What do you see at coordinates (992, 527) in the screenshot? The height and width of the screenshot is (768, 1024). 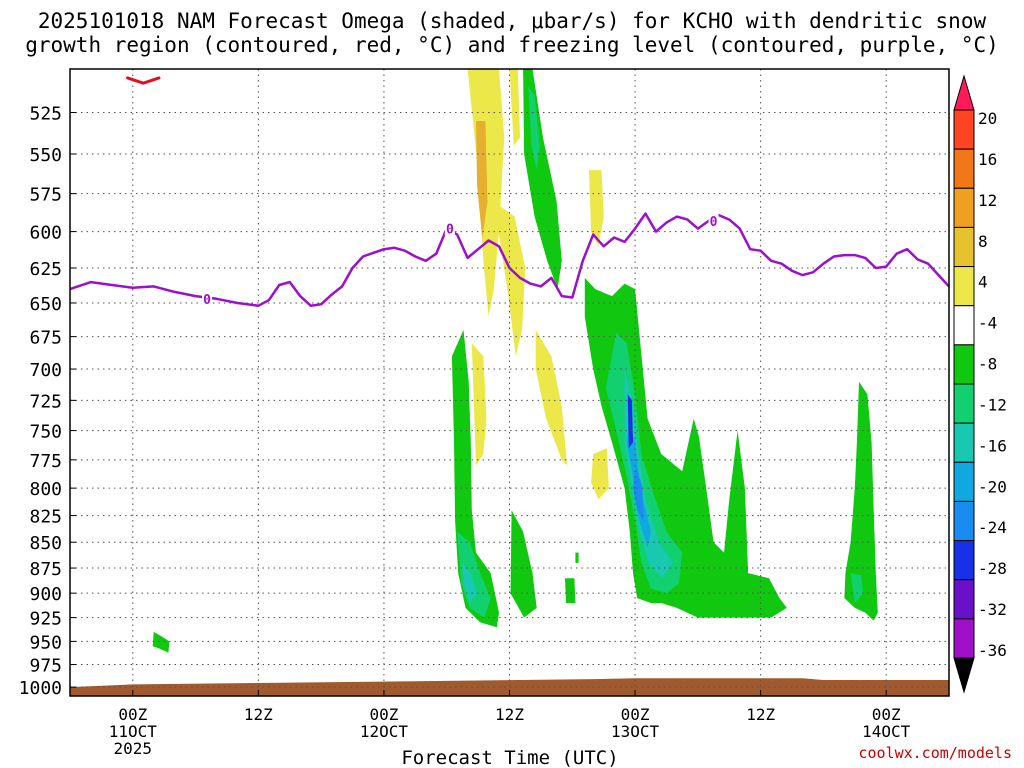 I see `colorbar-label: -24` at bounding box center [992, 527].